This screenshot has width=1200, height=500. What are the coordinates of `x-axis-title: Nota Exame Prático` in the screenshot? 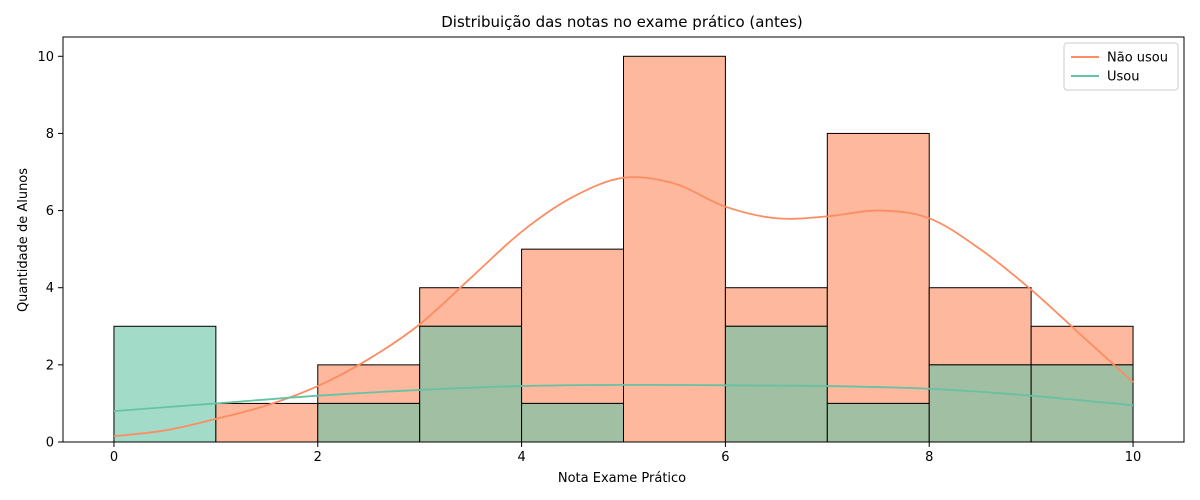 It's located at (622, 478).